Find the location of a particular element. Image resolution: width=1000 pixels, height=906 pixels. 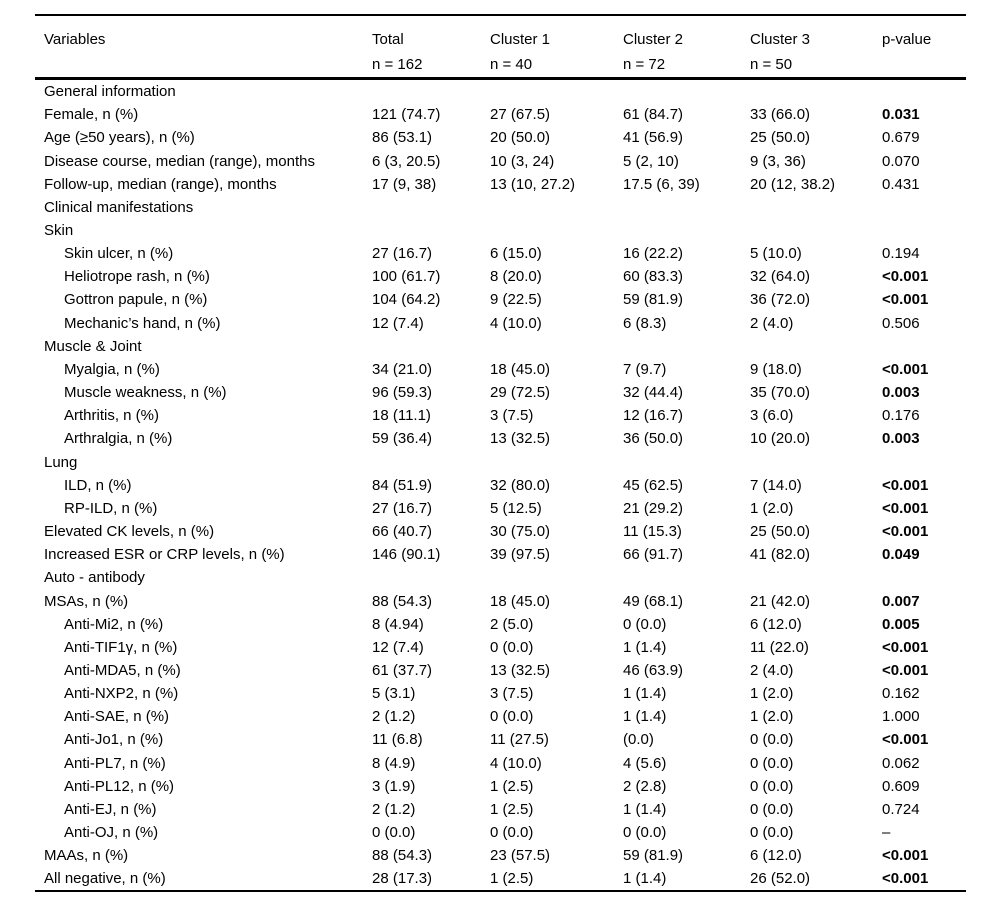

cell-total: 104 (64.2) is located at coordinates (406, 300).